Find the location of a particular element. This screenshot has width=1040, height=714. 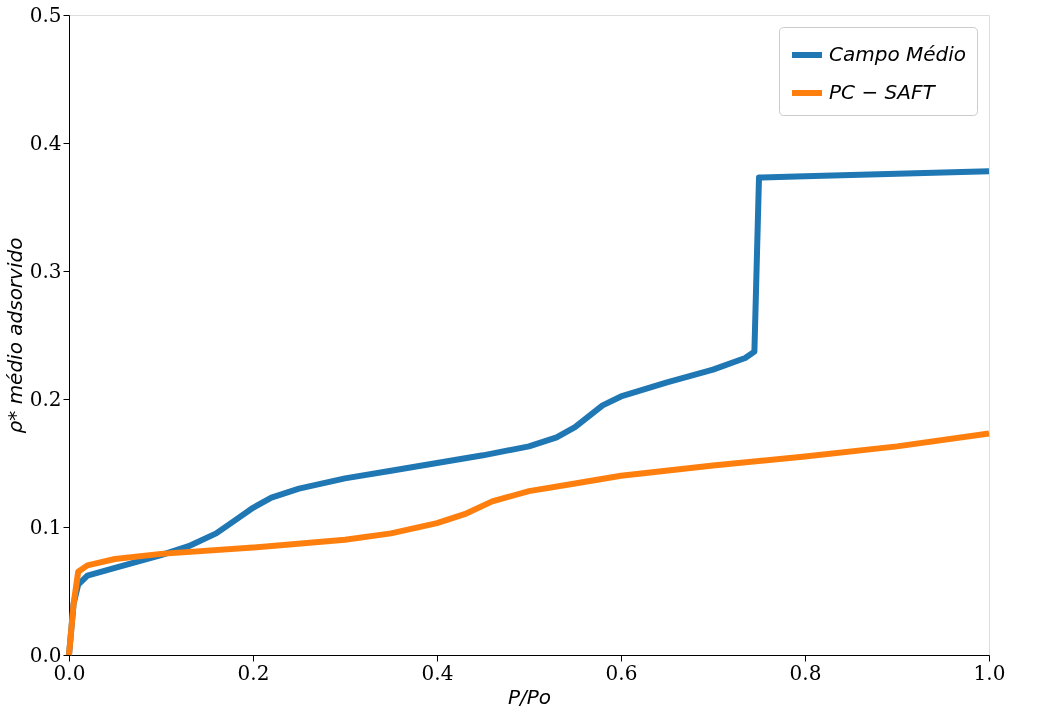

x-tick-label: 0.2 is located at coordinates (253, 672).